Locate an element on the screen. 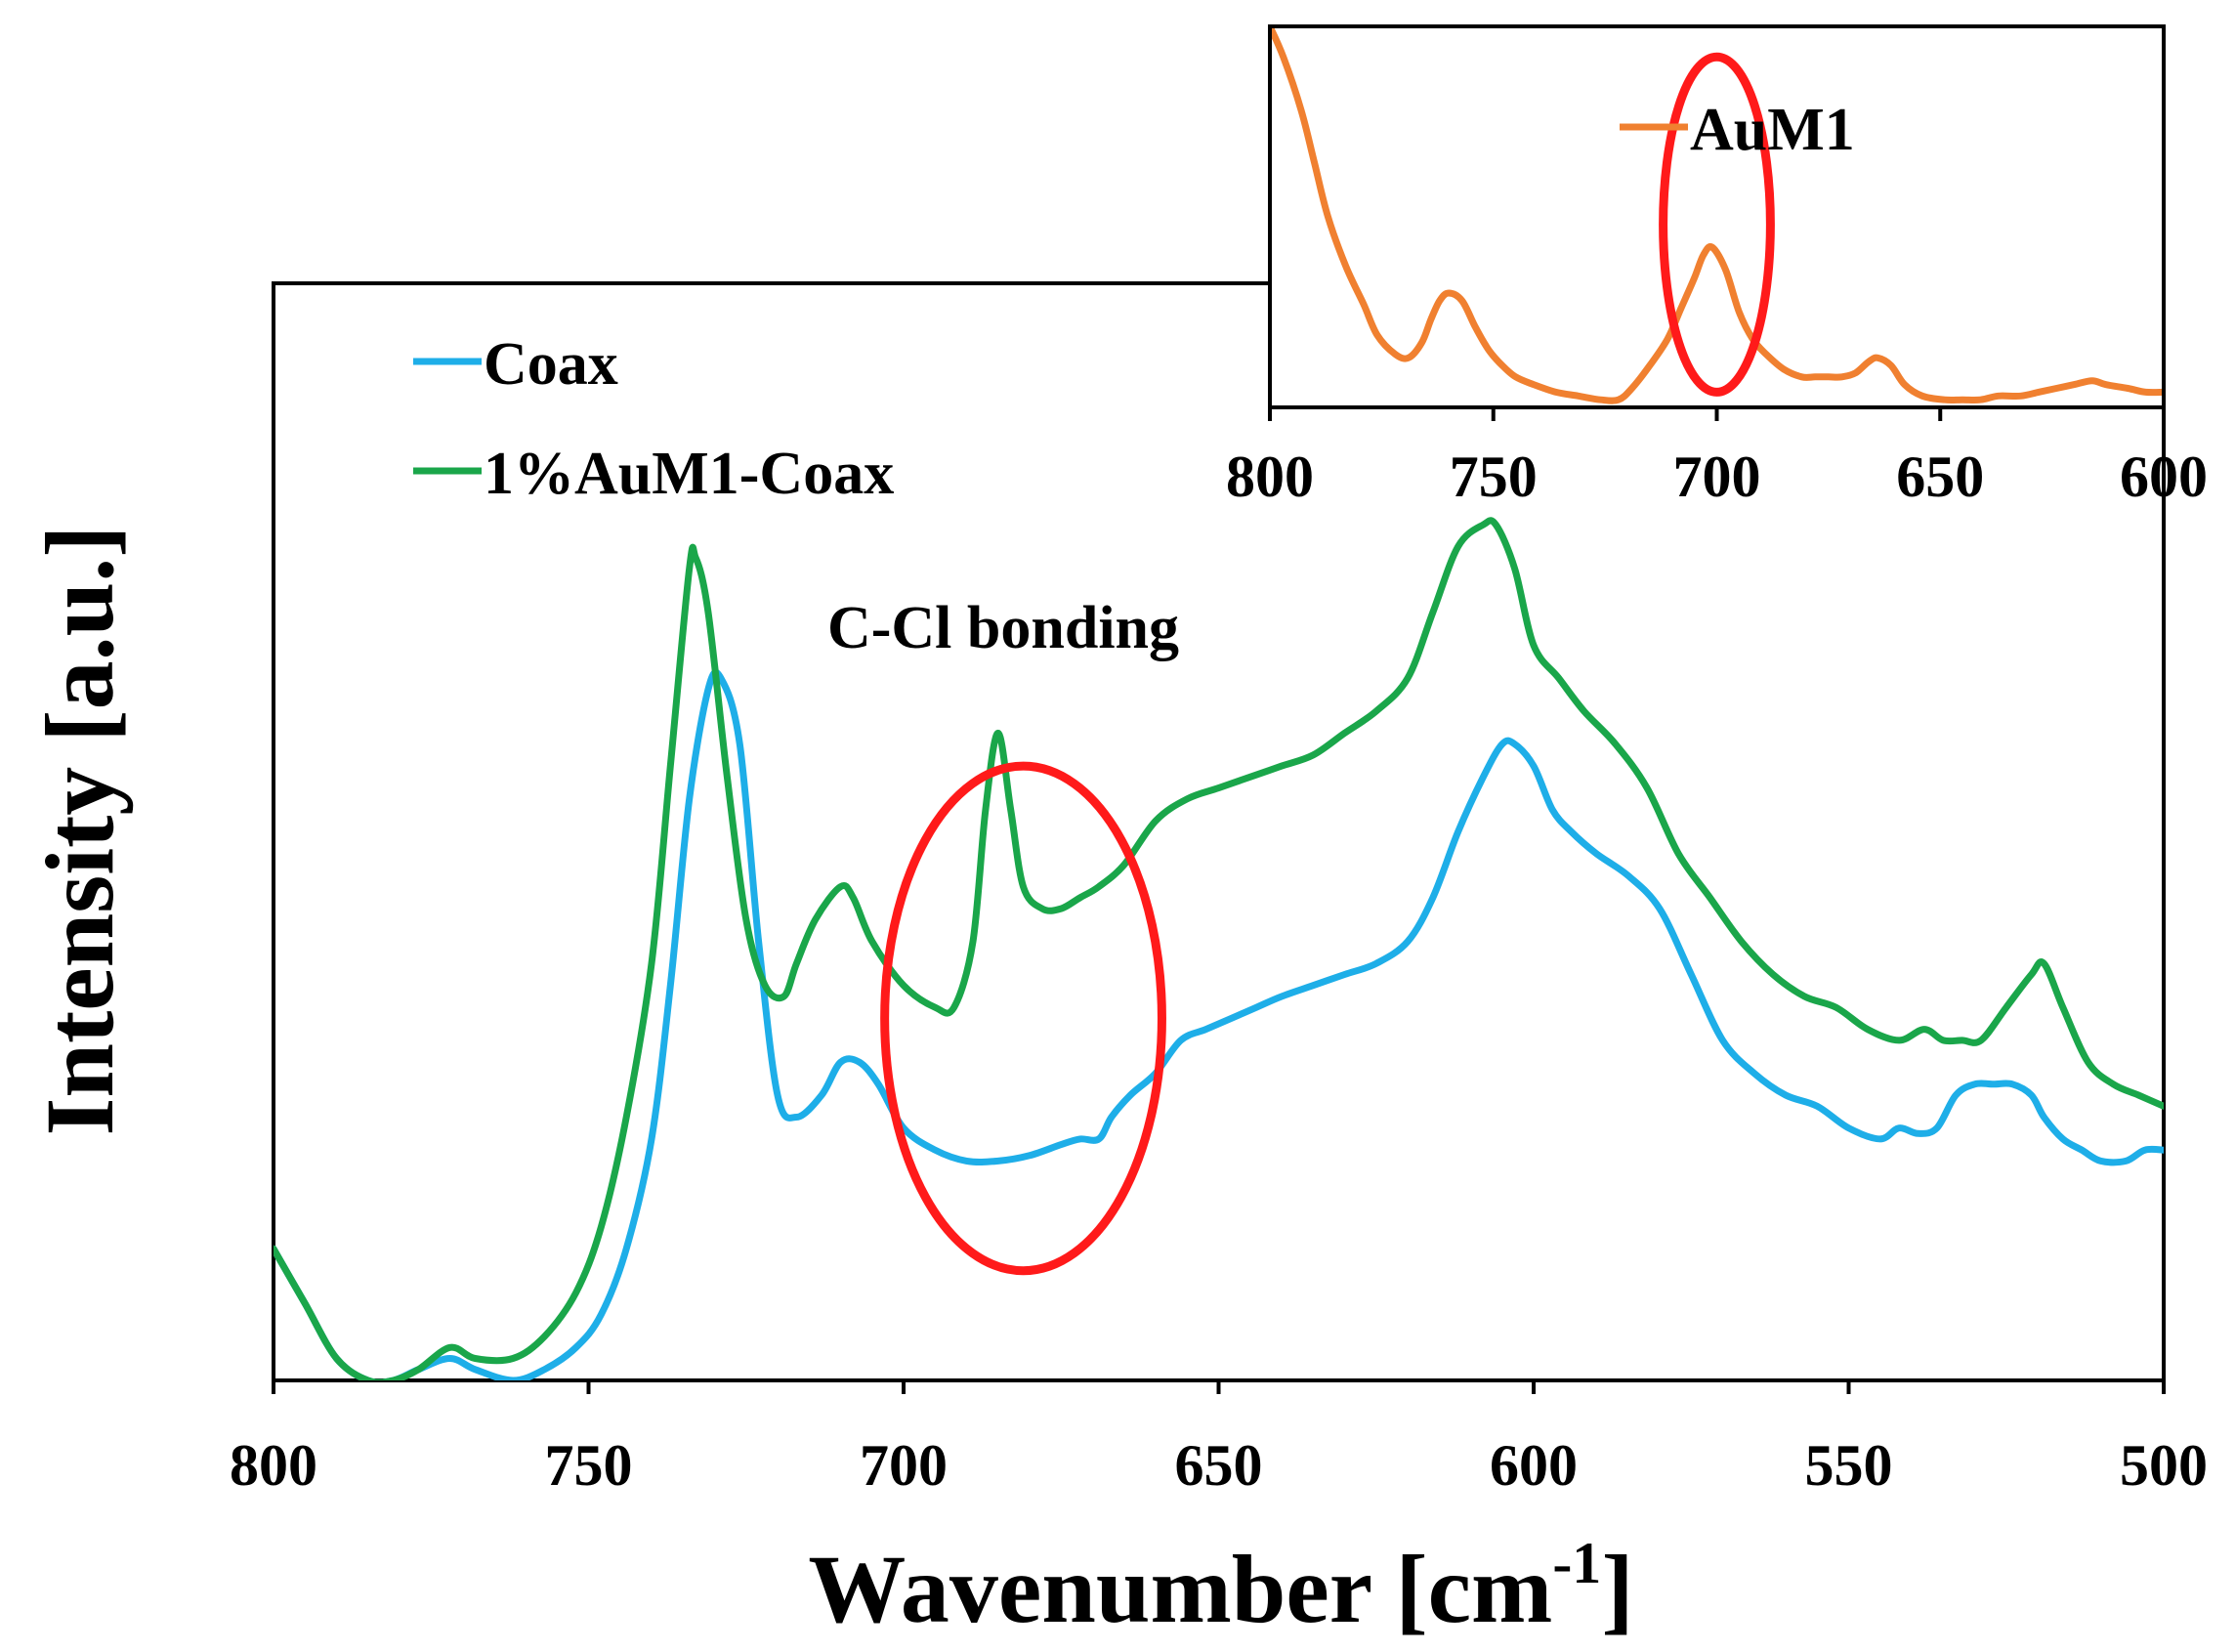 This screenshot has height=1652, width=2235. c-cl-bonding-highlight-ellipse is located at coordinates (1023, 1018).